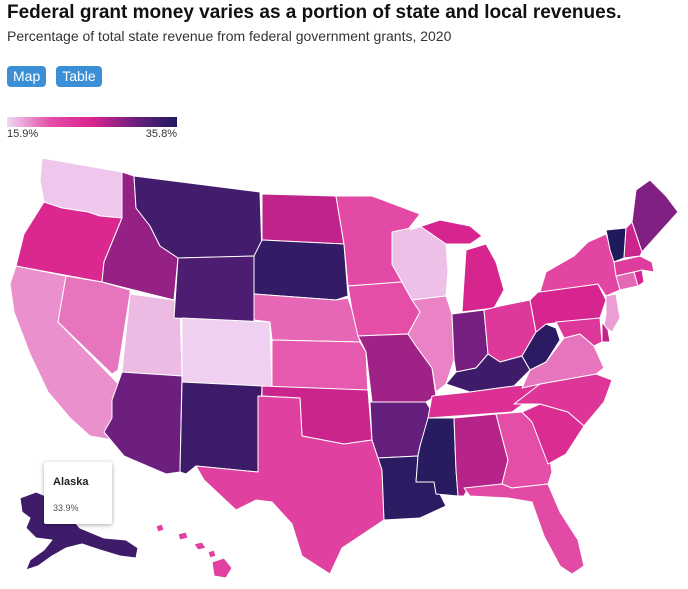 This screenshot has height=589, width=688. I want to click on legend-max-label: 35.8%, so click(161, 134).